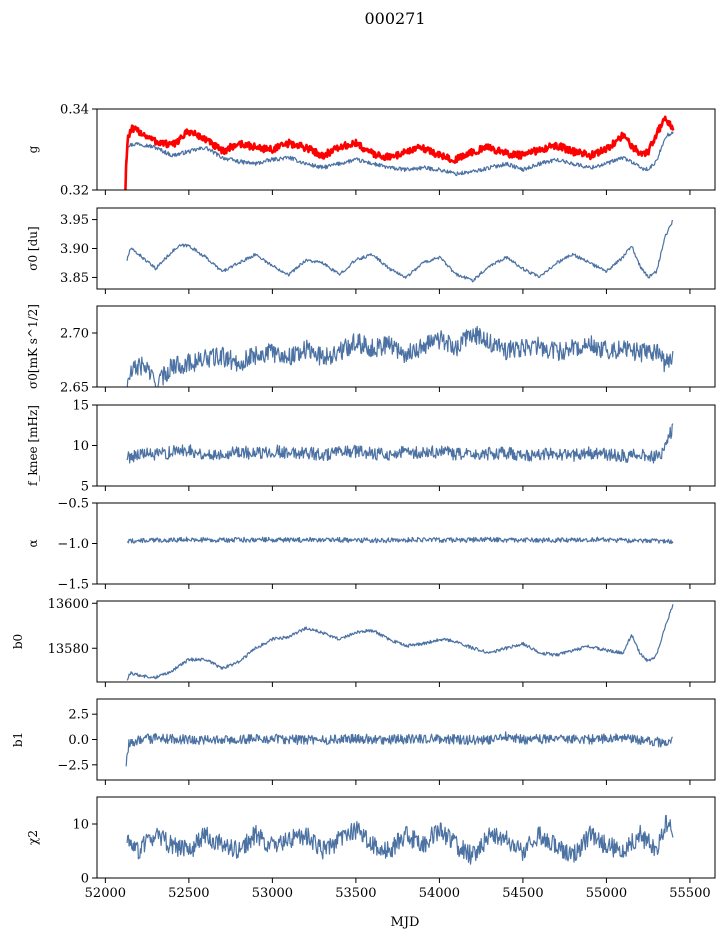 This screenshot has width=725, height=936. I want to click on y-tick-label: 0.32, so click(74, 191).